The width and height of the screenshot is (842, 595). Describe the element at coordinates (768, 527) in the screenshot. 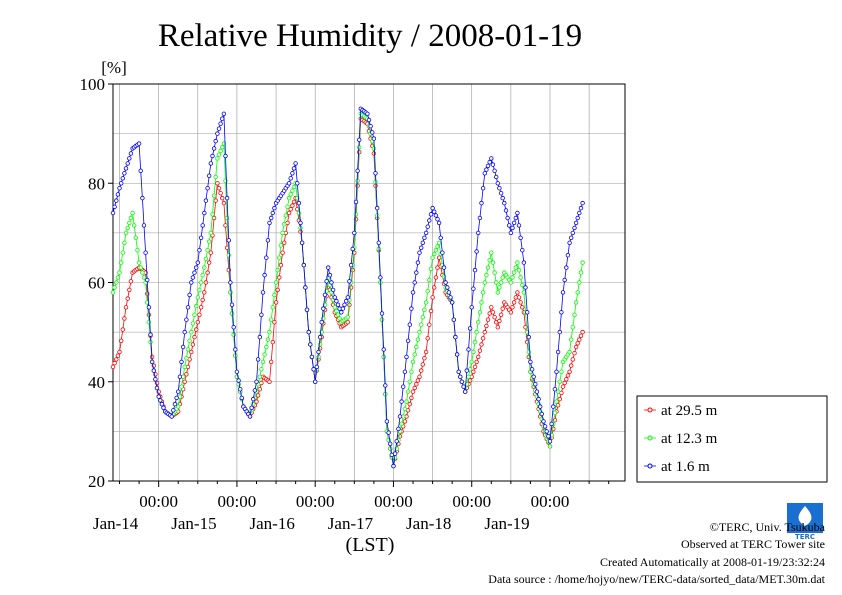

I see `copyright-text: ©TERC, Univ. Tsukuba` at that location.